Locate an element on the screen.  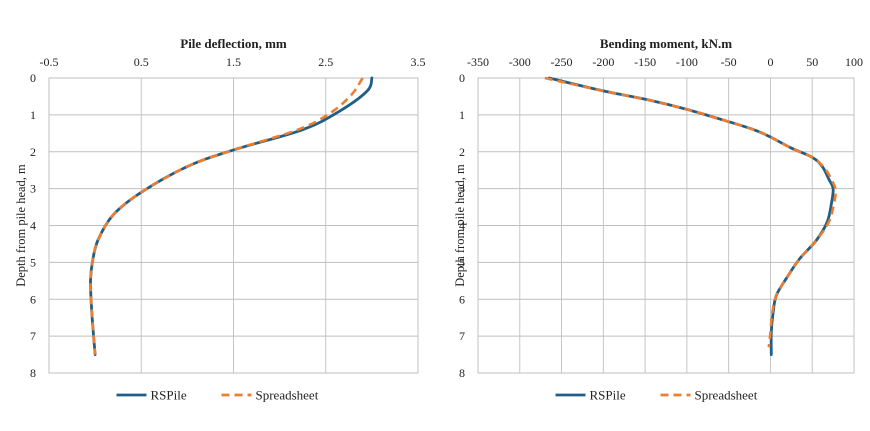
x-tick-label: 100 is located at coordinates (854, 62).